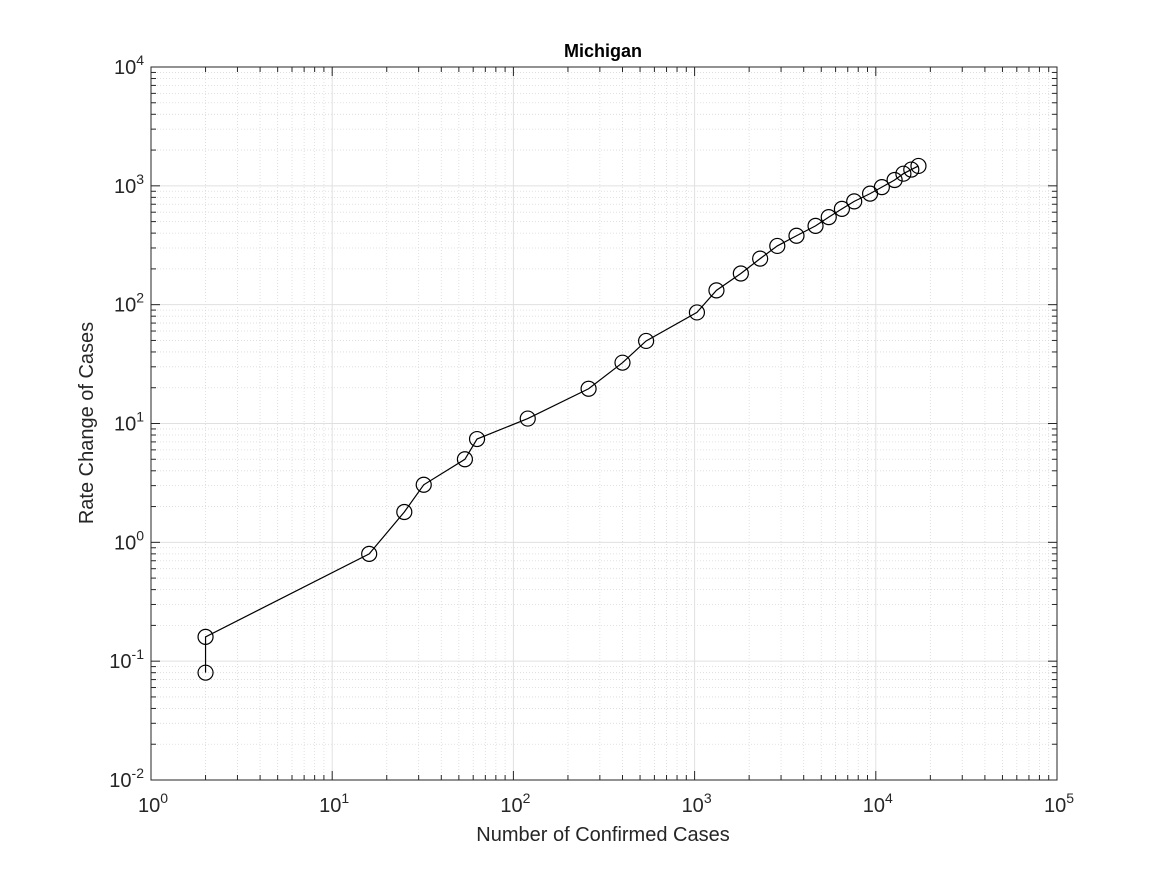 Image resolution: width=1167 pixels, height=880 pixels. What do you see at coordinates (602, 835) in the screenshot?
I see `x-axis-label: Number of Confirmed Cases` at bounding box center [602, 835].